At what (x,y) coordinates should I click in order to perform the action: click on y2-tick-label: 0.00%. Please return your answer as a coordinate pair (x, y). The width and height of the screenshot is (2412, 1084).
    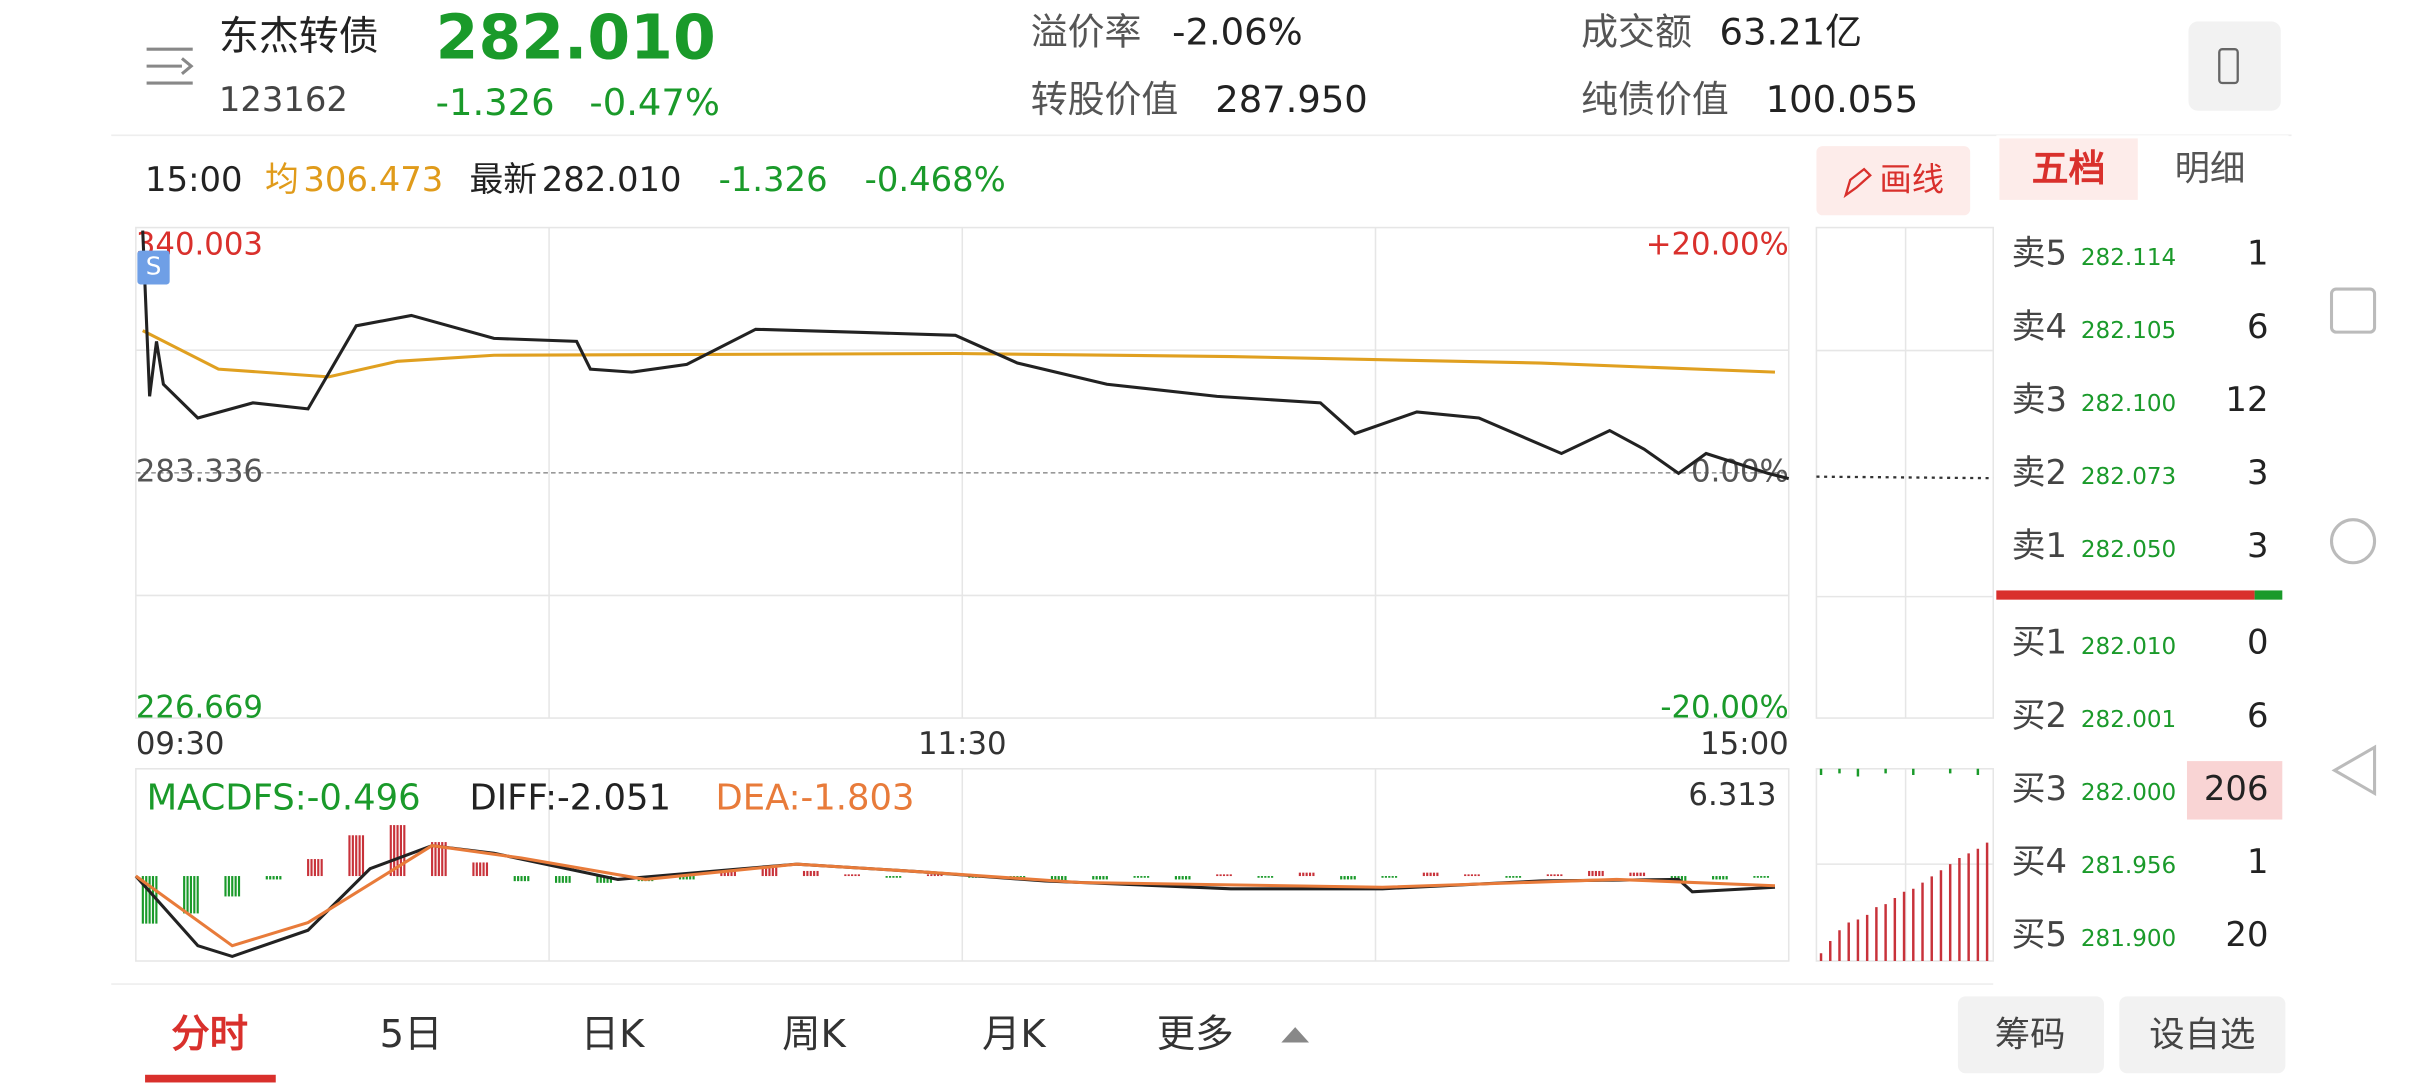
    Looking at the image, I should click on (1740, 471).